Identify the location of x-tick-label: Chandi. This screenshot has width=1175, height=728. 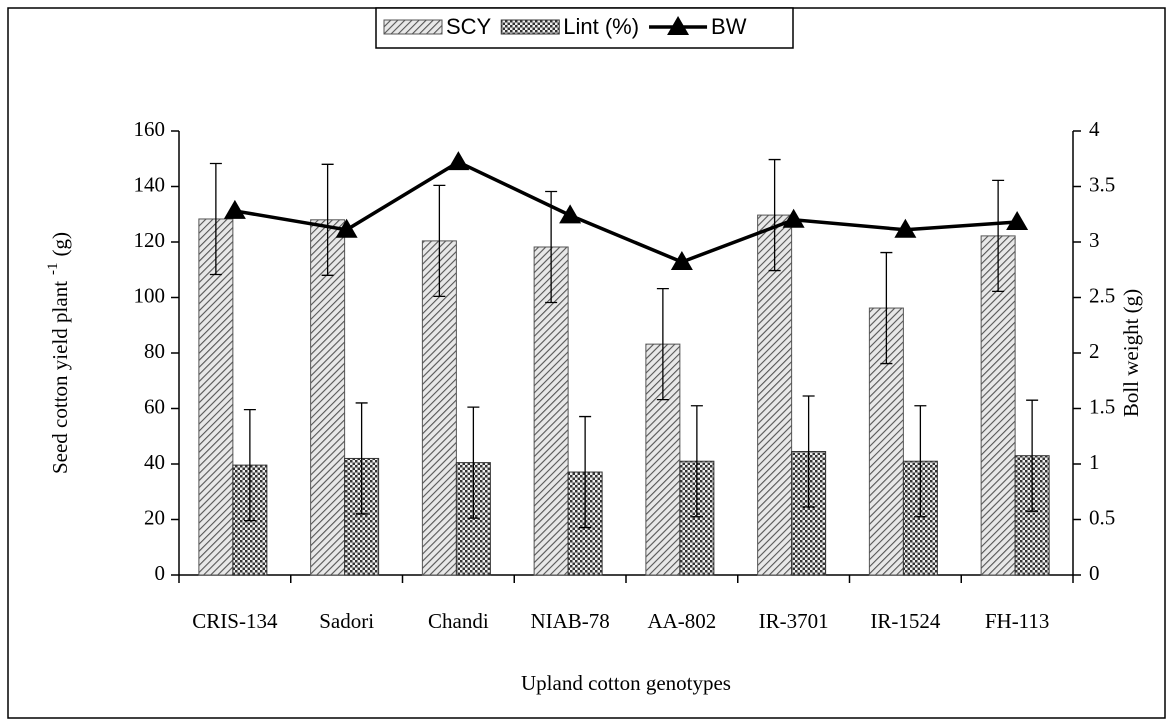
(458, 621).